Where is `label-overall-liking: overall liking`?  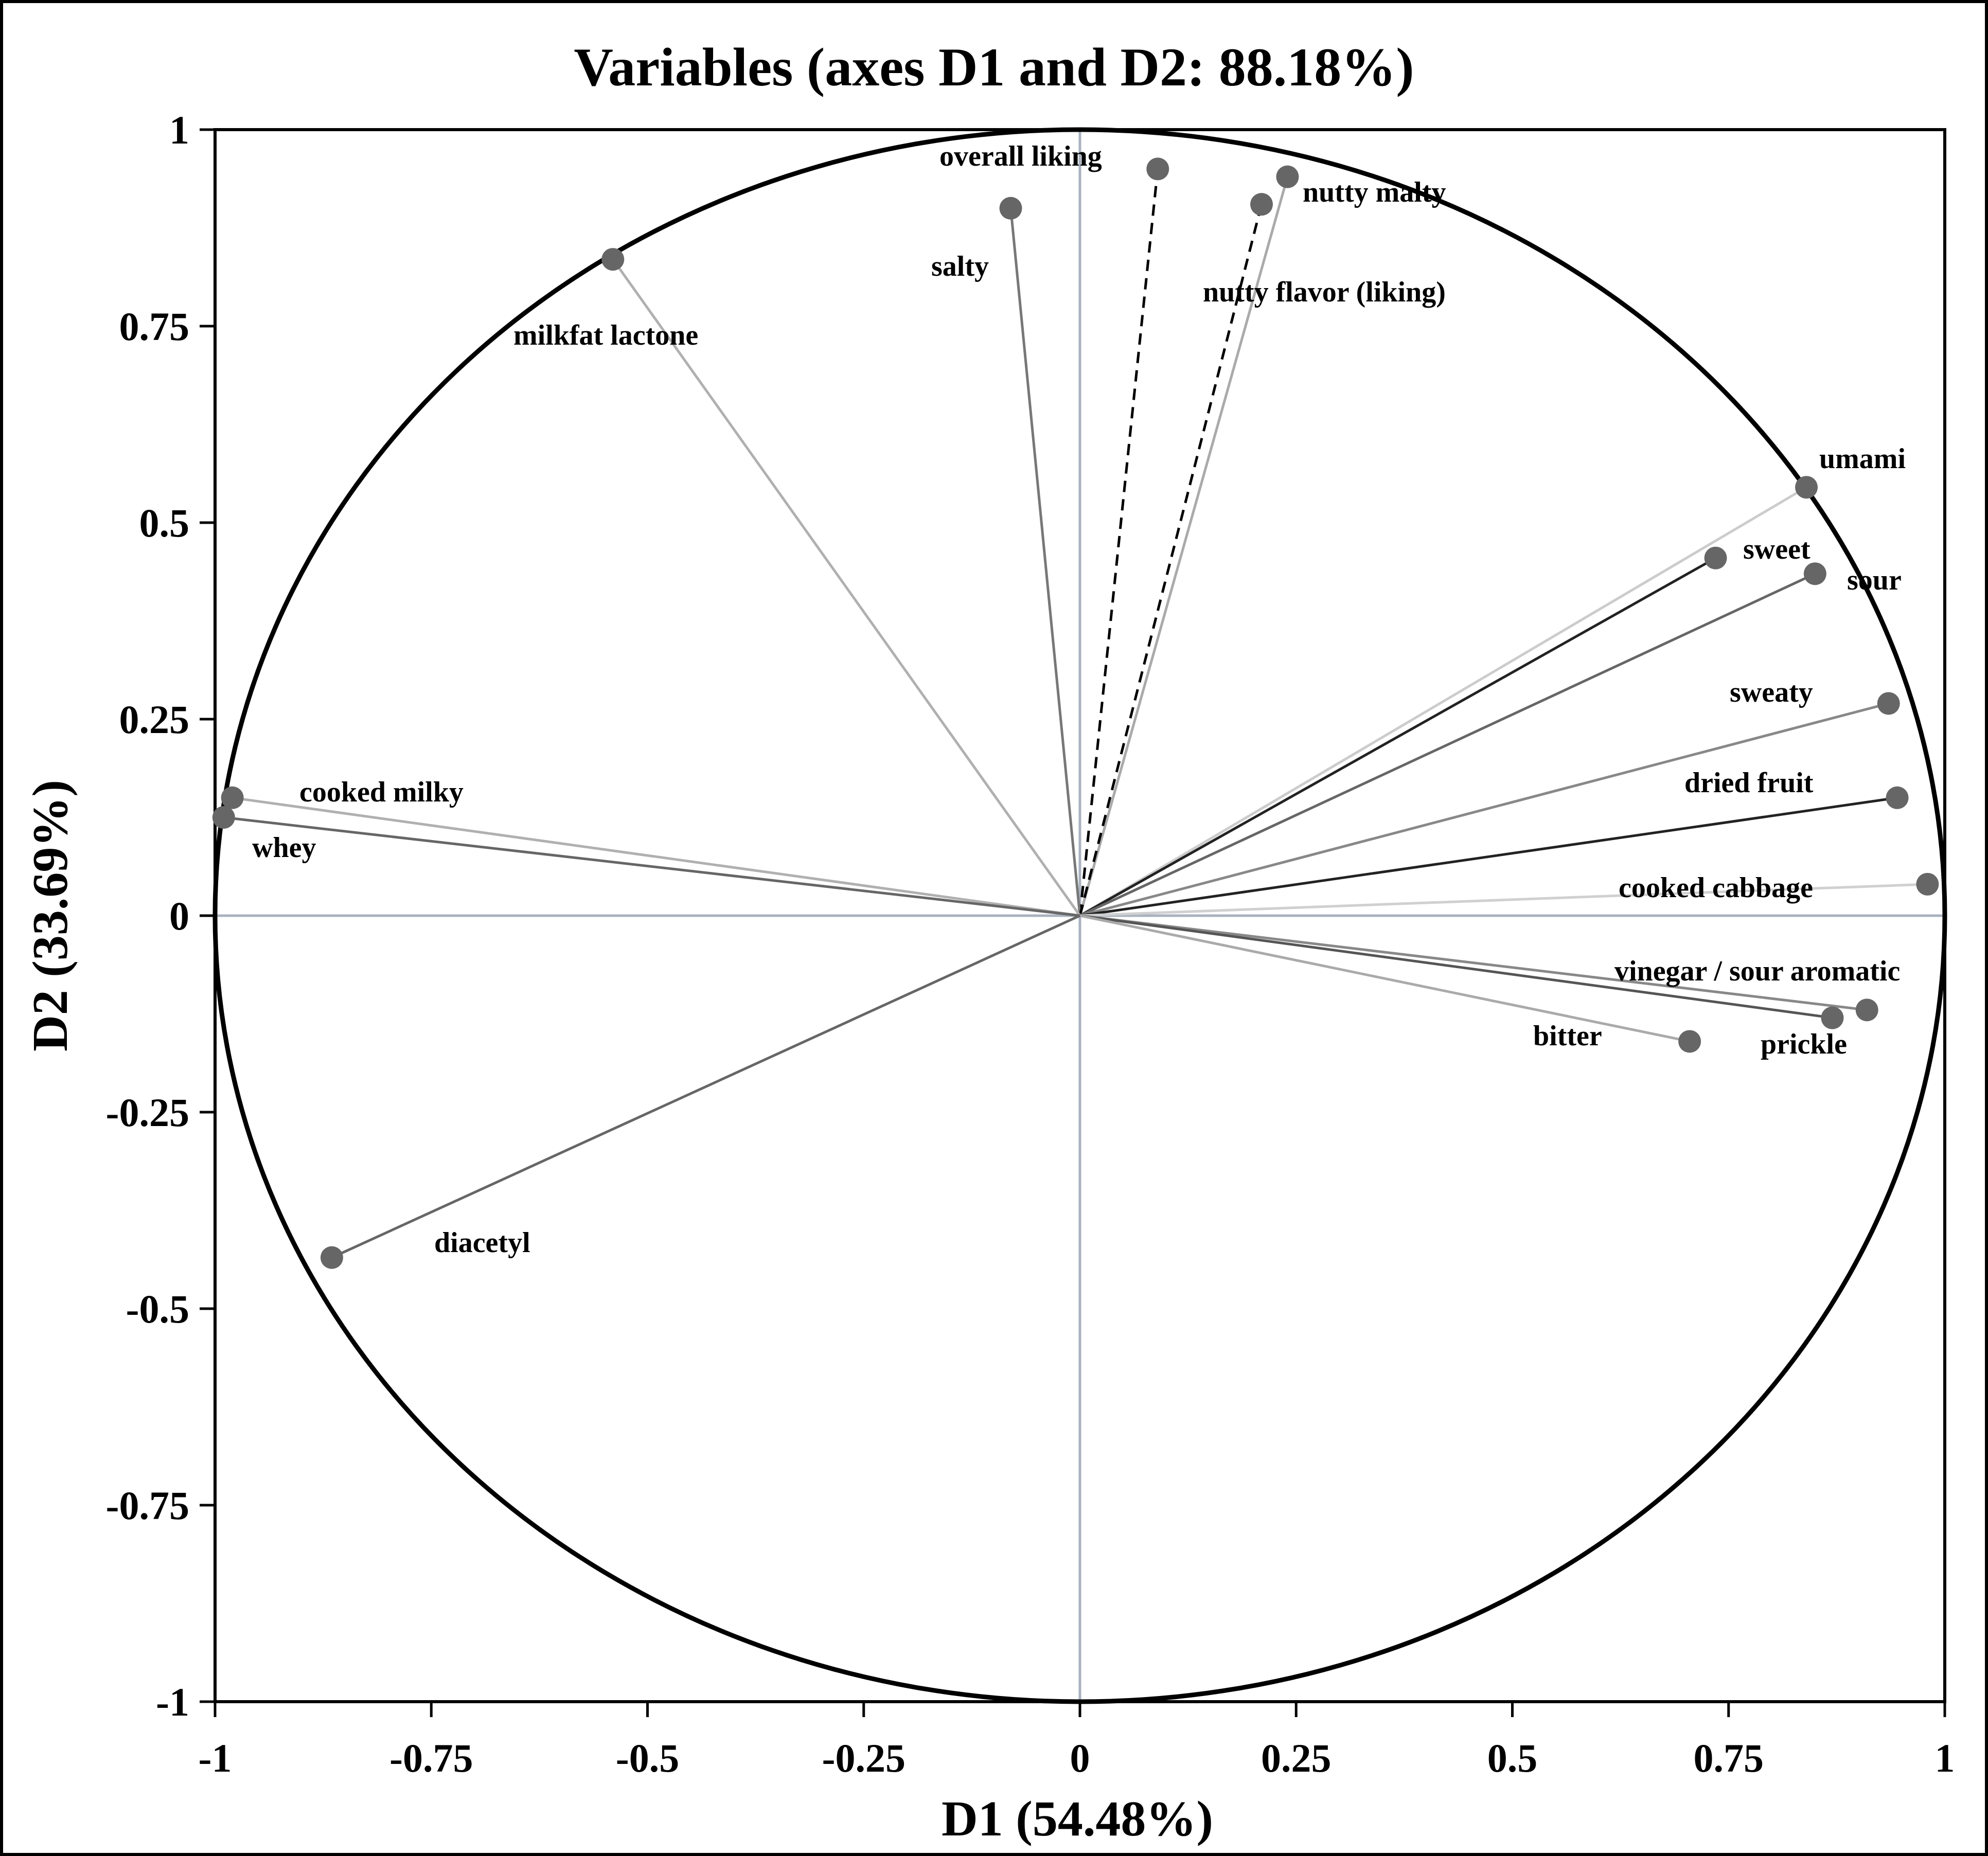
label-overall-liking: overall liking is located at coordinates (1020, 156).